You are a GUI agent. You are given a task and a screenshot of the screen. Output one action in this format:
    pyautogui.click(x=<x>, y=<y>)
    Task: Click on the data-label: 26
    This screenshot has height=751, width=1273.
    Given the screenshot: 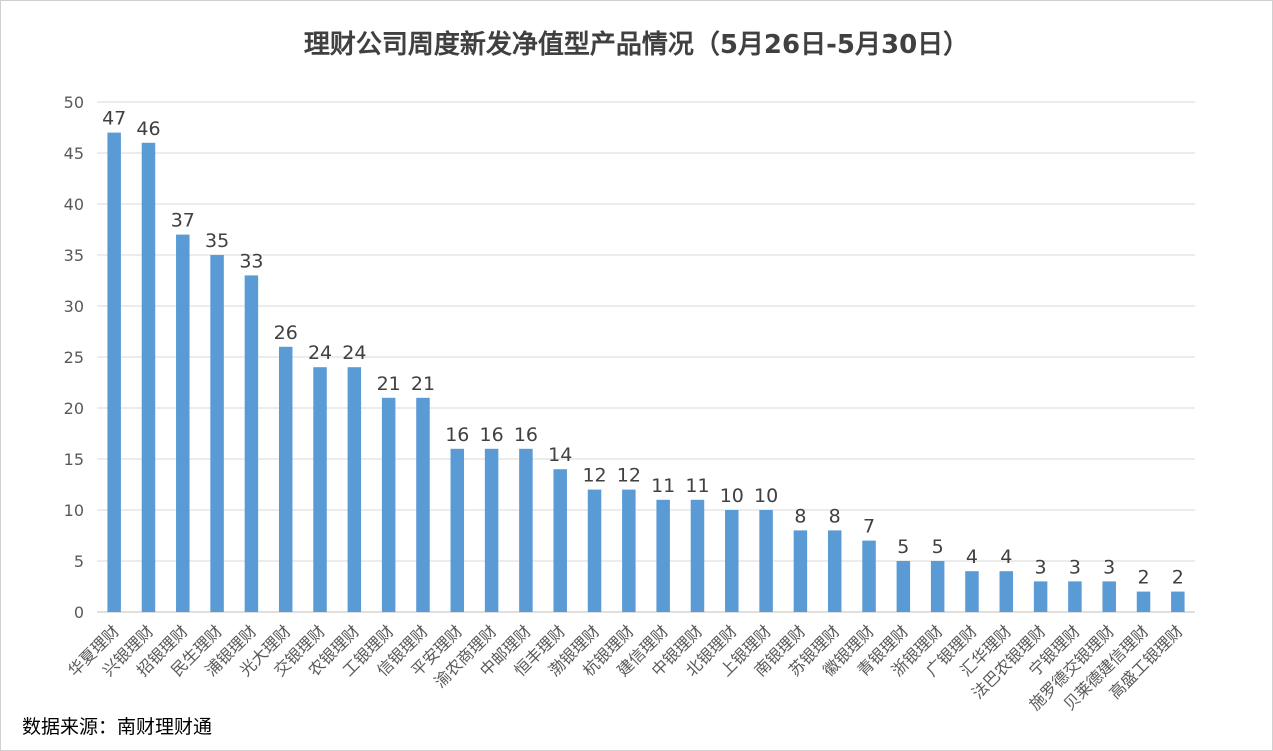 What is the action you would take?
    pyautogui.click(x=286, y=333)
    